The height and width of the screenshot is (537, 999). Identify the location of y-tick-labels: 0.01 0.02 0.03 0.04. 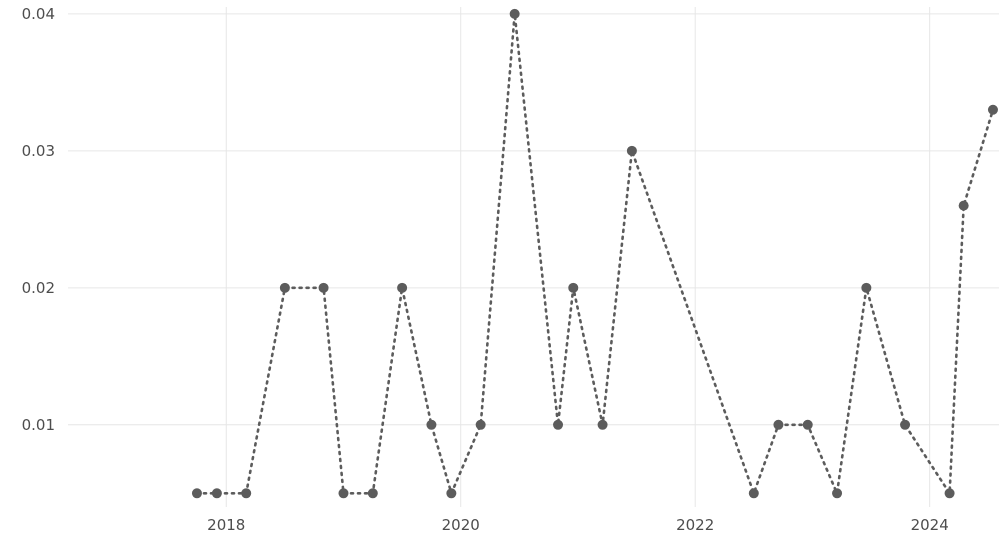
(38, 219).